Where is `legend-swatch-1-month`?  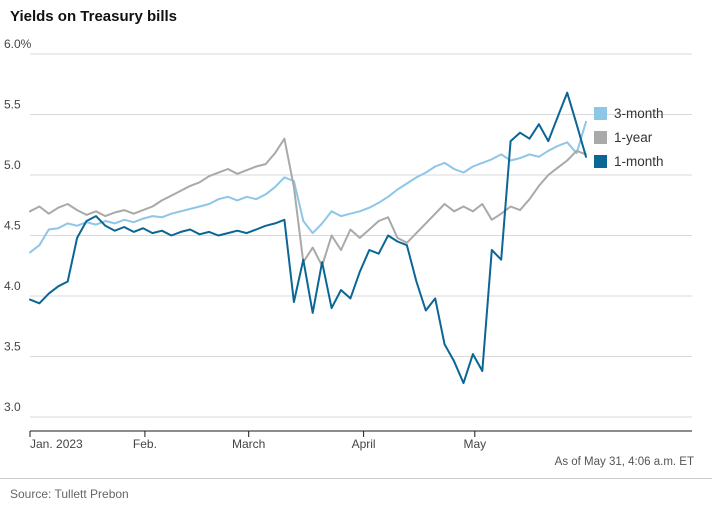 legend-swatch-1-month is located at coordinates (600, 161).